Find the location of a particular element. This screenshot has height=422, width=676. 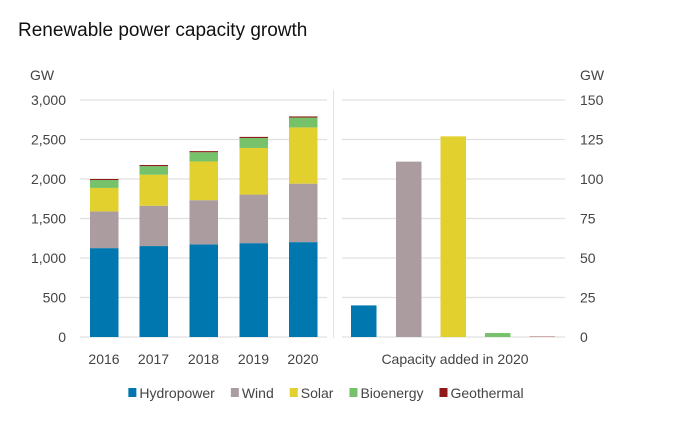

bar-2019-hydropower is located at coordinates (254, 290).